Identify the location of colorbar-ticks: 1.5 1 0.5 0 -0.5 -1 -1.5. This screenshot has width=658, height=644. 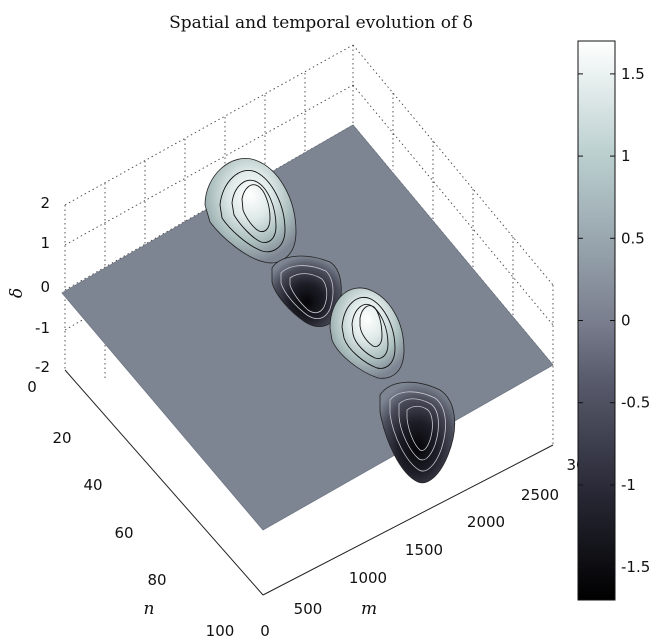
(614, 320).